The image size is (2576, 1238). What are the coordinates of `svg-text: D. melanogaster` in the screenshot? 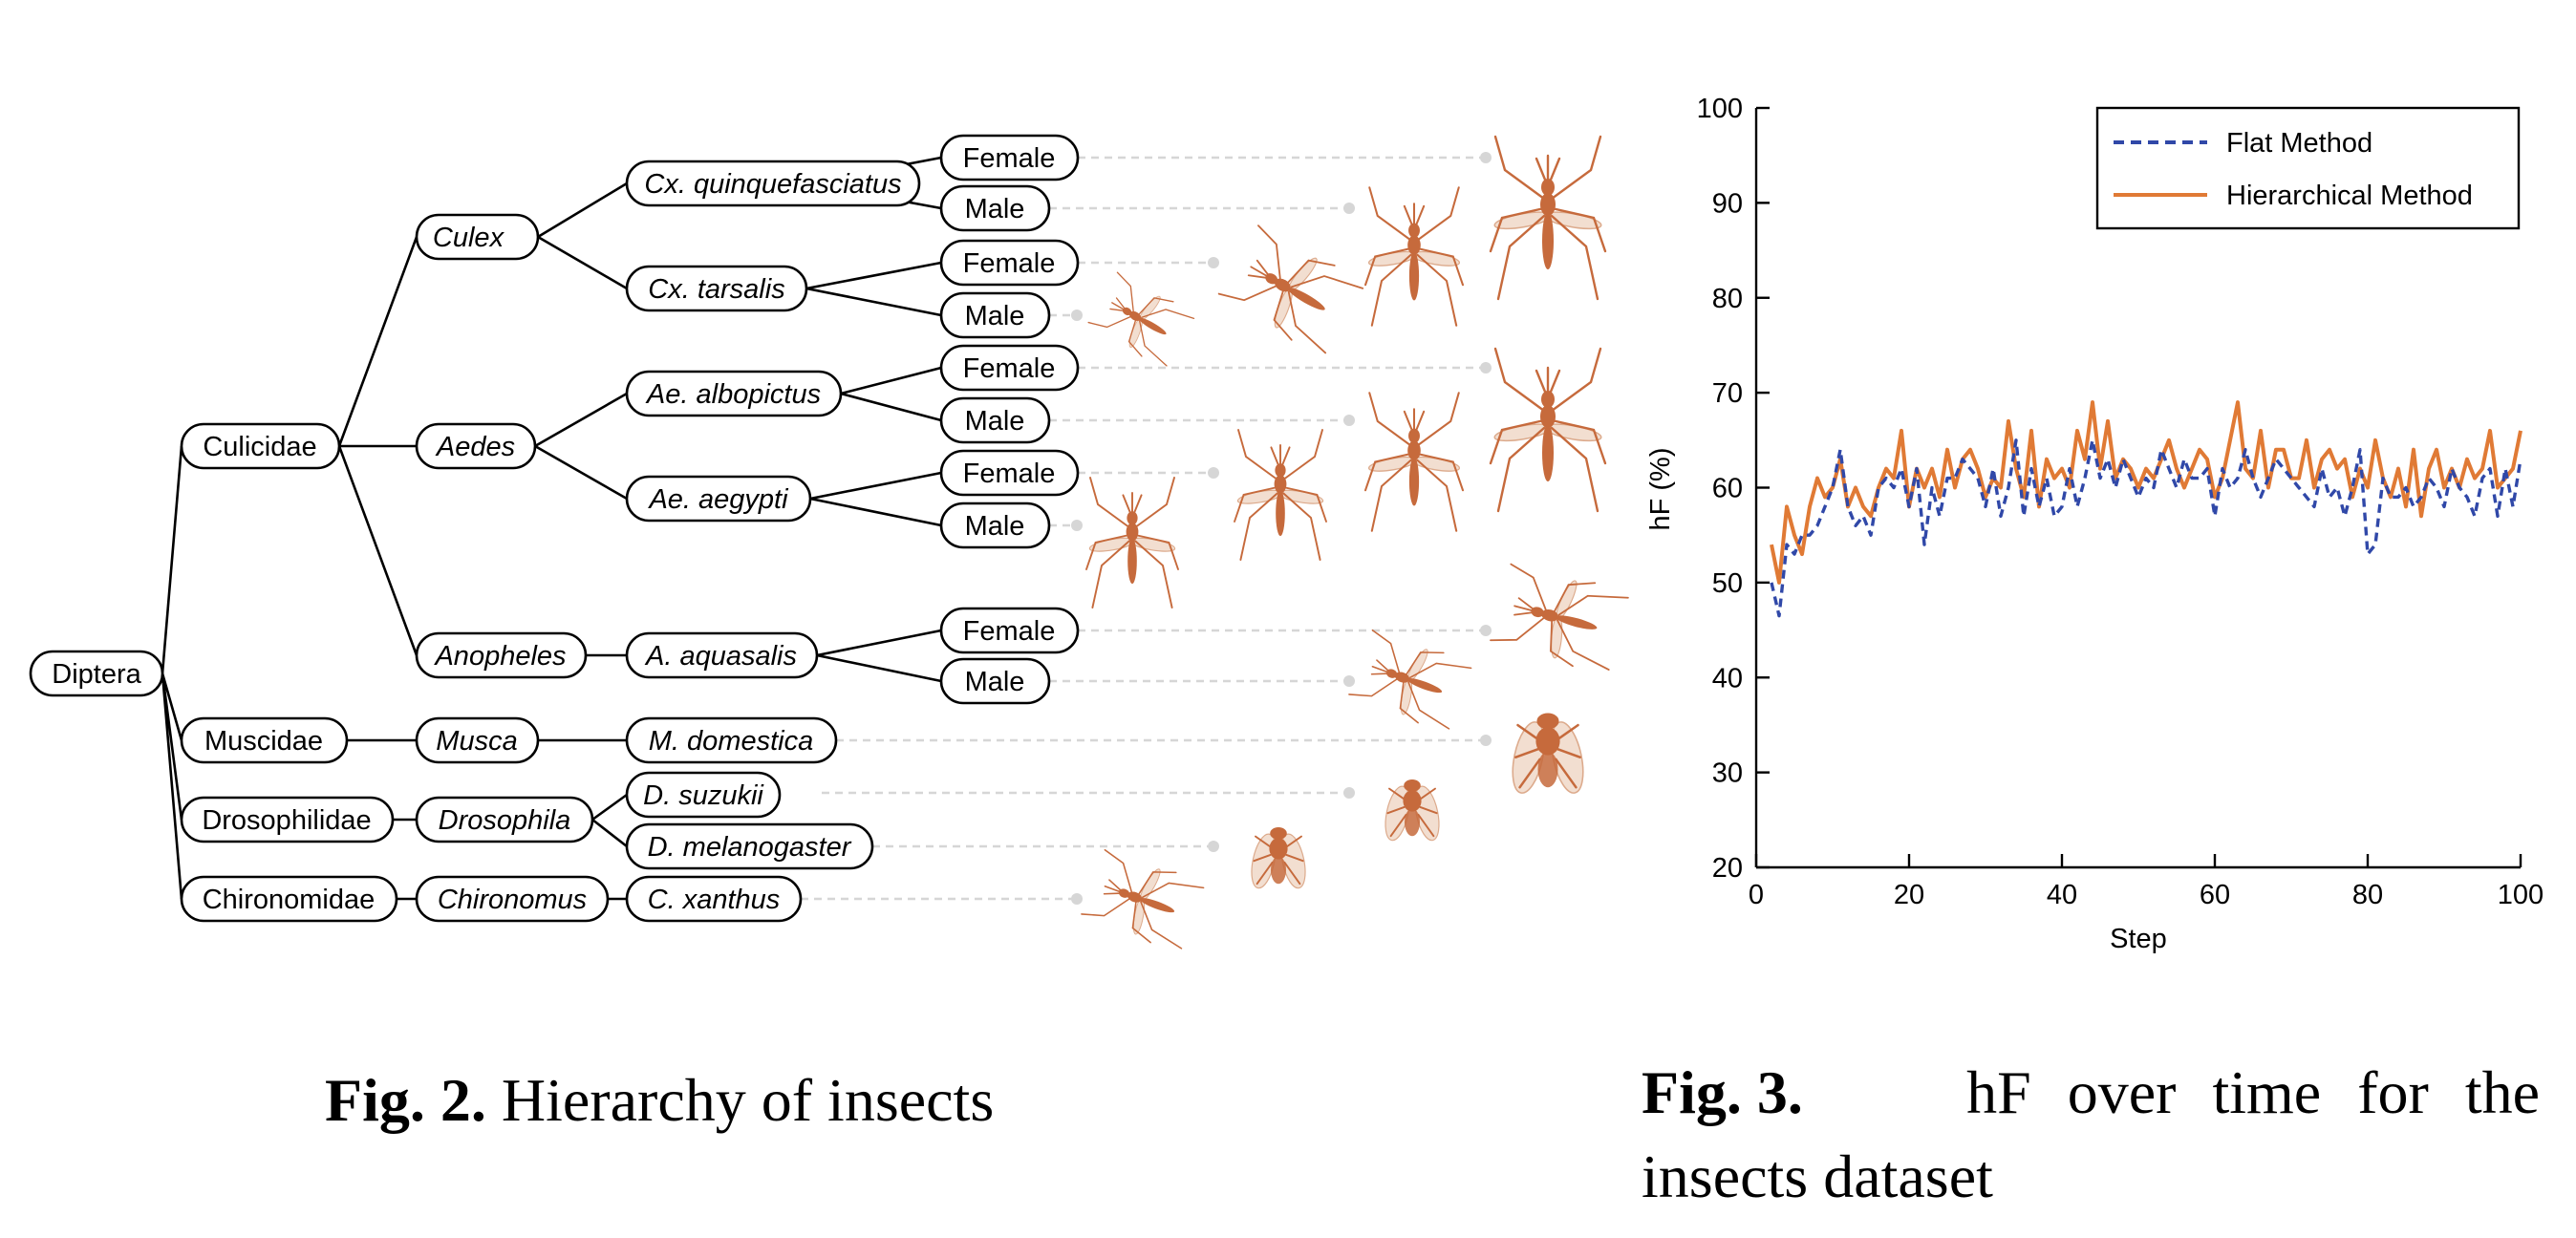 It's located at (750, 848).